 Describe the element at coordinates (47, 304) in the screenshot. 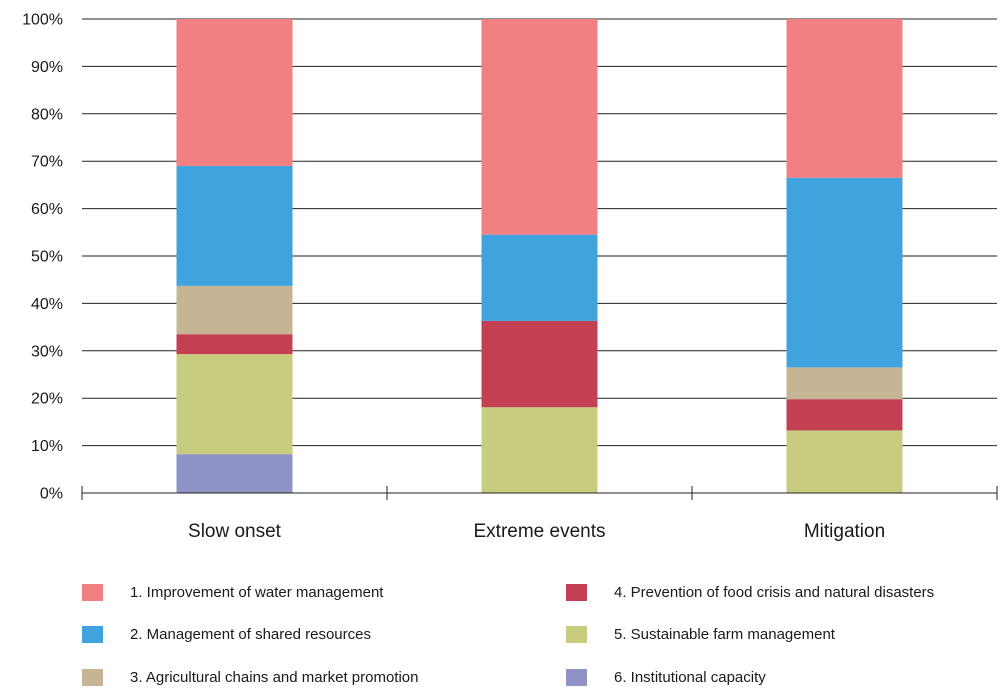

I see `y-tick-label: 40%` at that location.